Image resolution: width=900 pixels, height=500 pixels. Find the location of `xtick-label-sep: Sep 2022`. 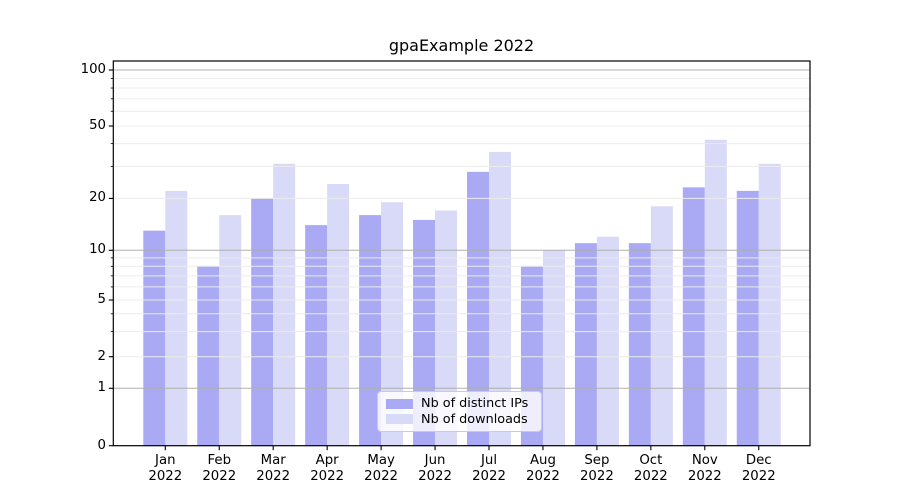

xtick-label-sep: Sep 2022 is located at coordinates (597, 468).